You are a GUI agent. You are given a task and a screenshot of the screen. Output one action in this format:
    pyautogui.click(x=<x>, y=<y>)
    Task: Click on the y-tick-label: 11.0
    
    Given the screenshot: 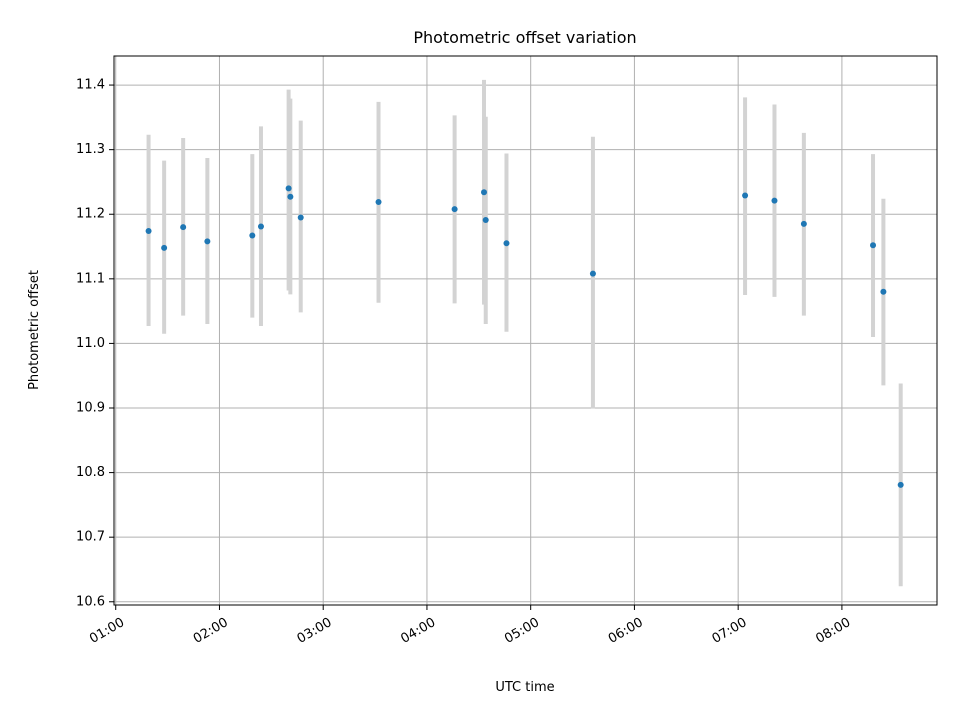 What is the action you would take?
    pyautogui.click(x=90, y=343)
    